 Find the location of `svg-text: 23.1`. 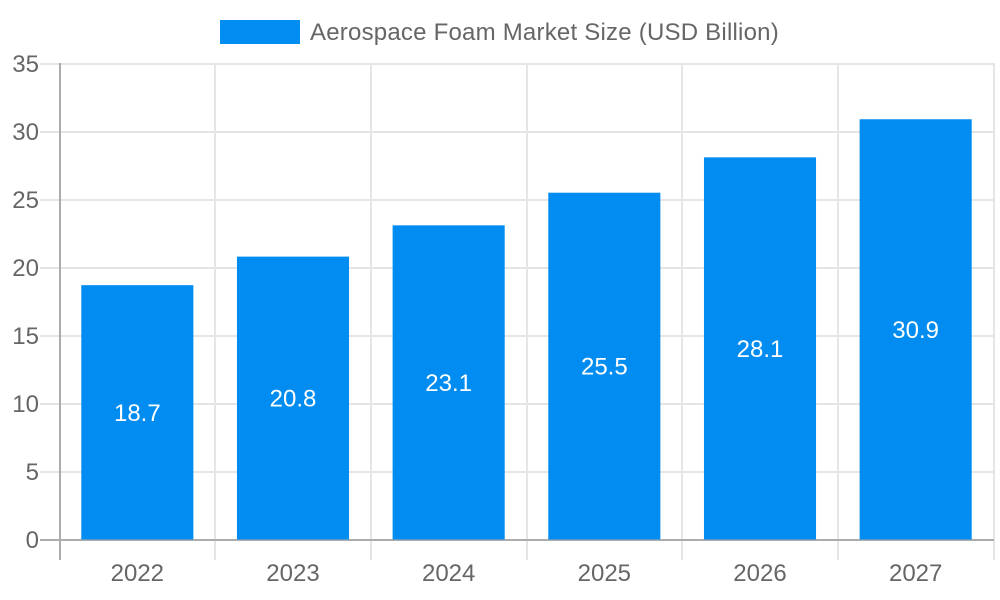

svg-text: 23.1 is located at coordinates (448, 383).